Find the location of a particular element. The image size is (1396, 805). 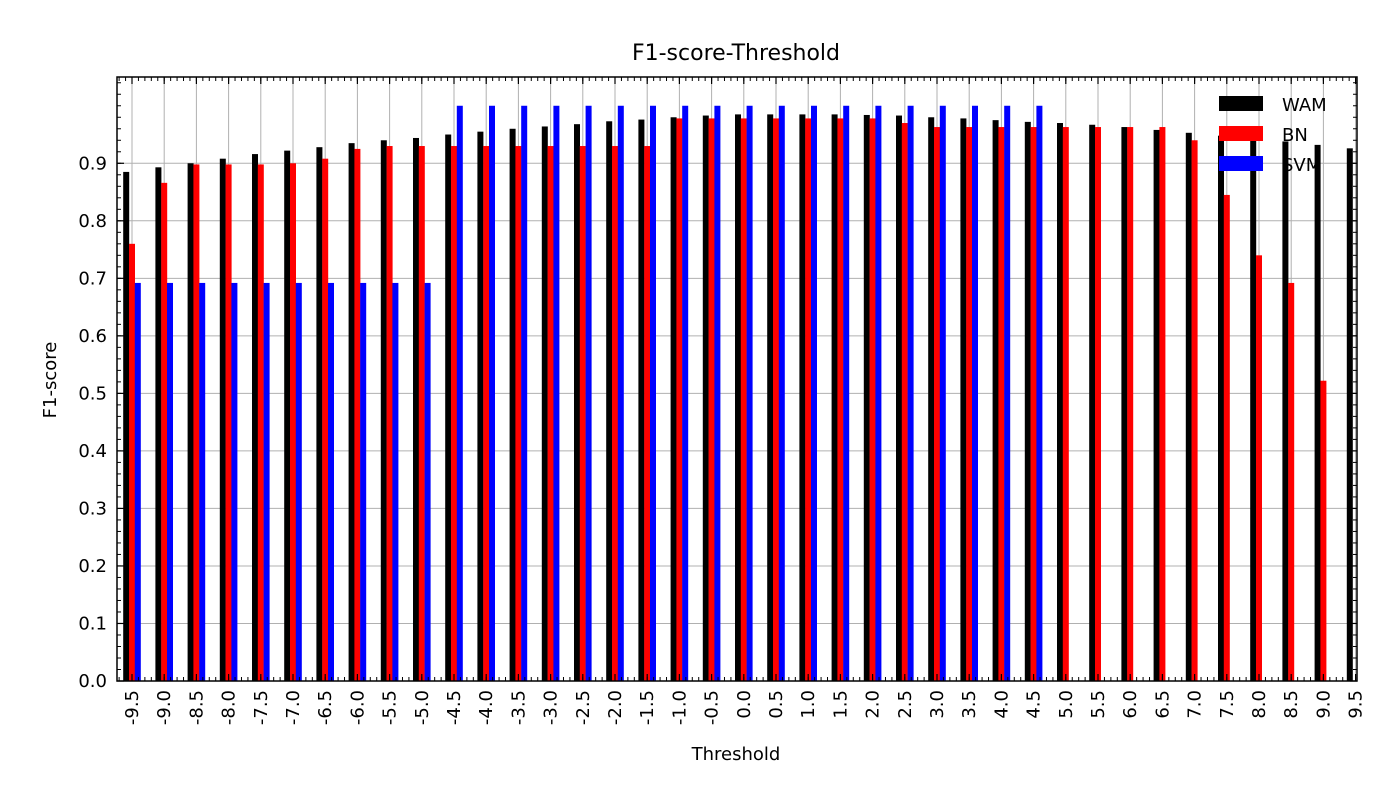

x-tick-label: -7.5 is located at coordinates (261, 707).